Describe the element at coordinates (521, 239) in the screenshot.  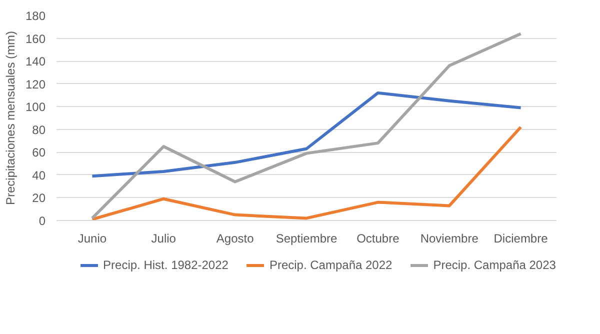
I see `x-tick-label: Diciembre` at that location.